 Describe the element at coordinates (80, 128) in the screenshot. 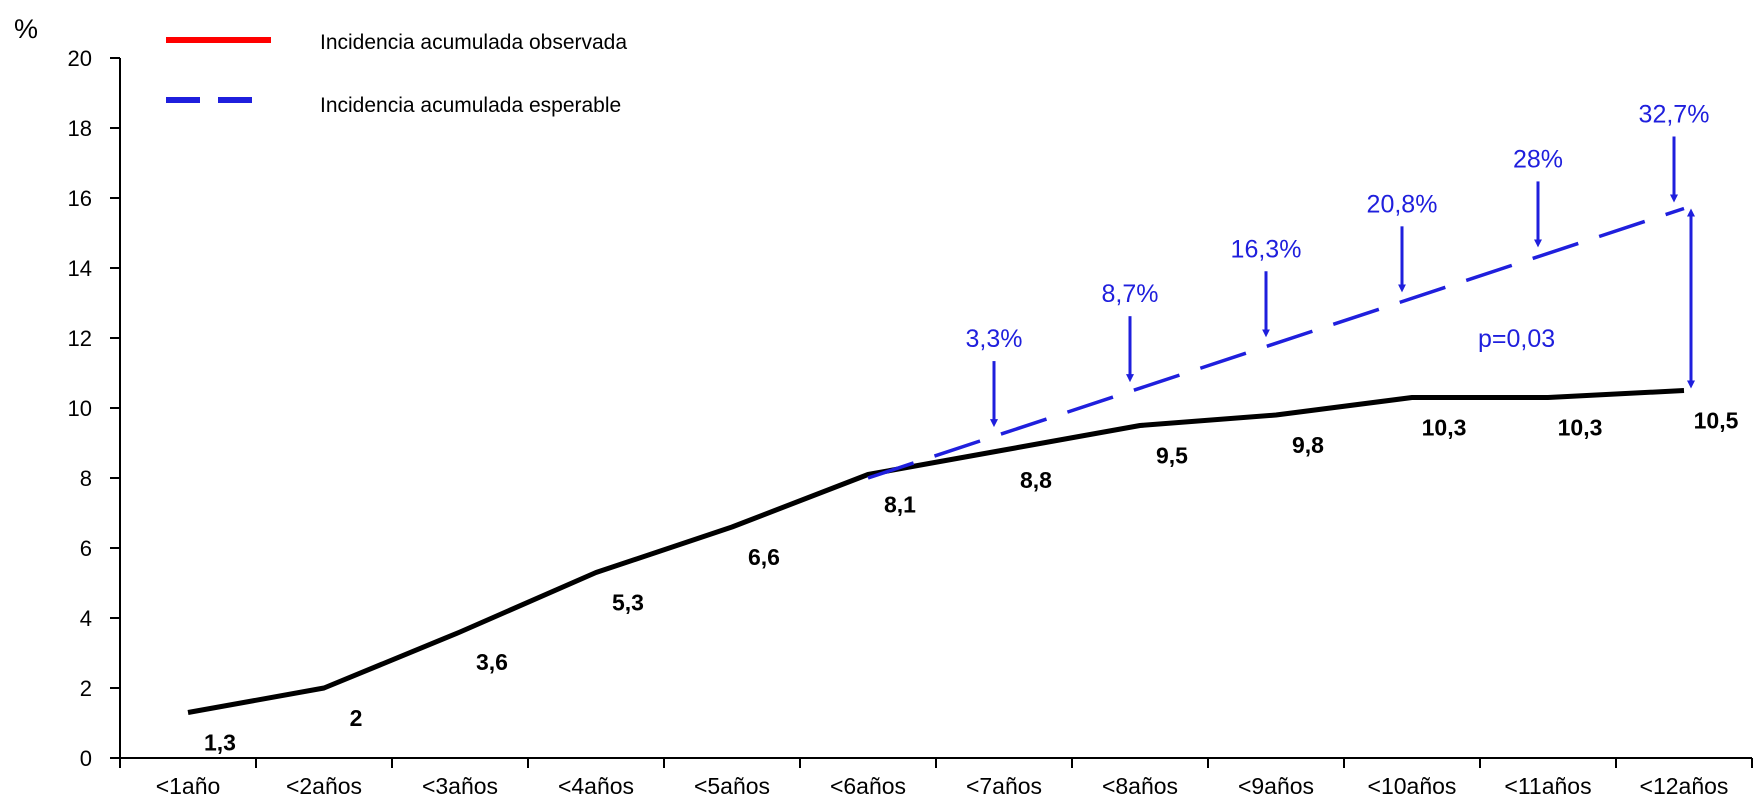

I see `y-tick-label: 18` at that location.